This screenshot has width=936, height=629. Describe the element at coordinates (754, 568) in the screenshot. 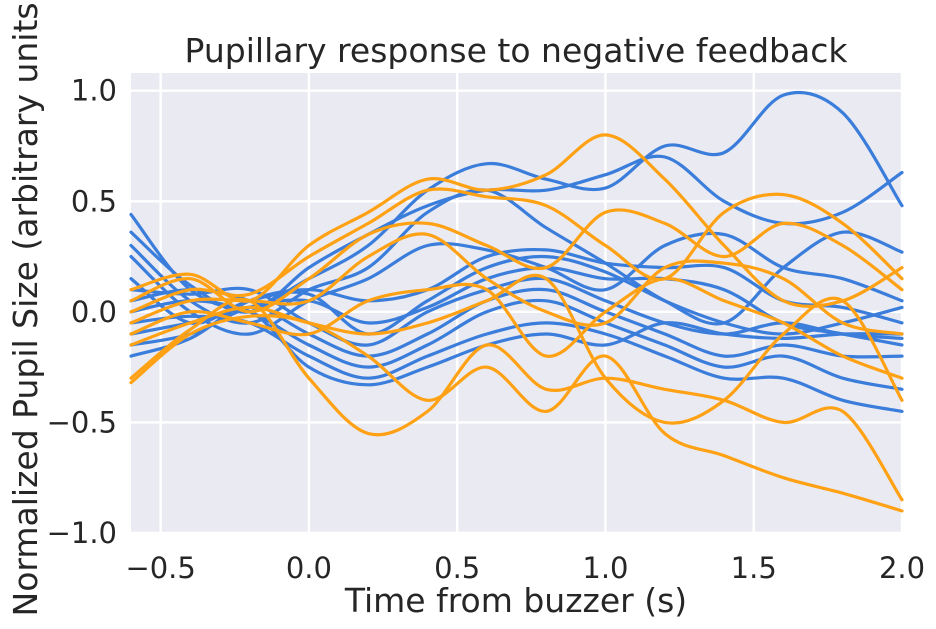

I see `x-tick-label: 1.5` at that location.